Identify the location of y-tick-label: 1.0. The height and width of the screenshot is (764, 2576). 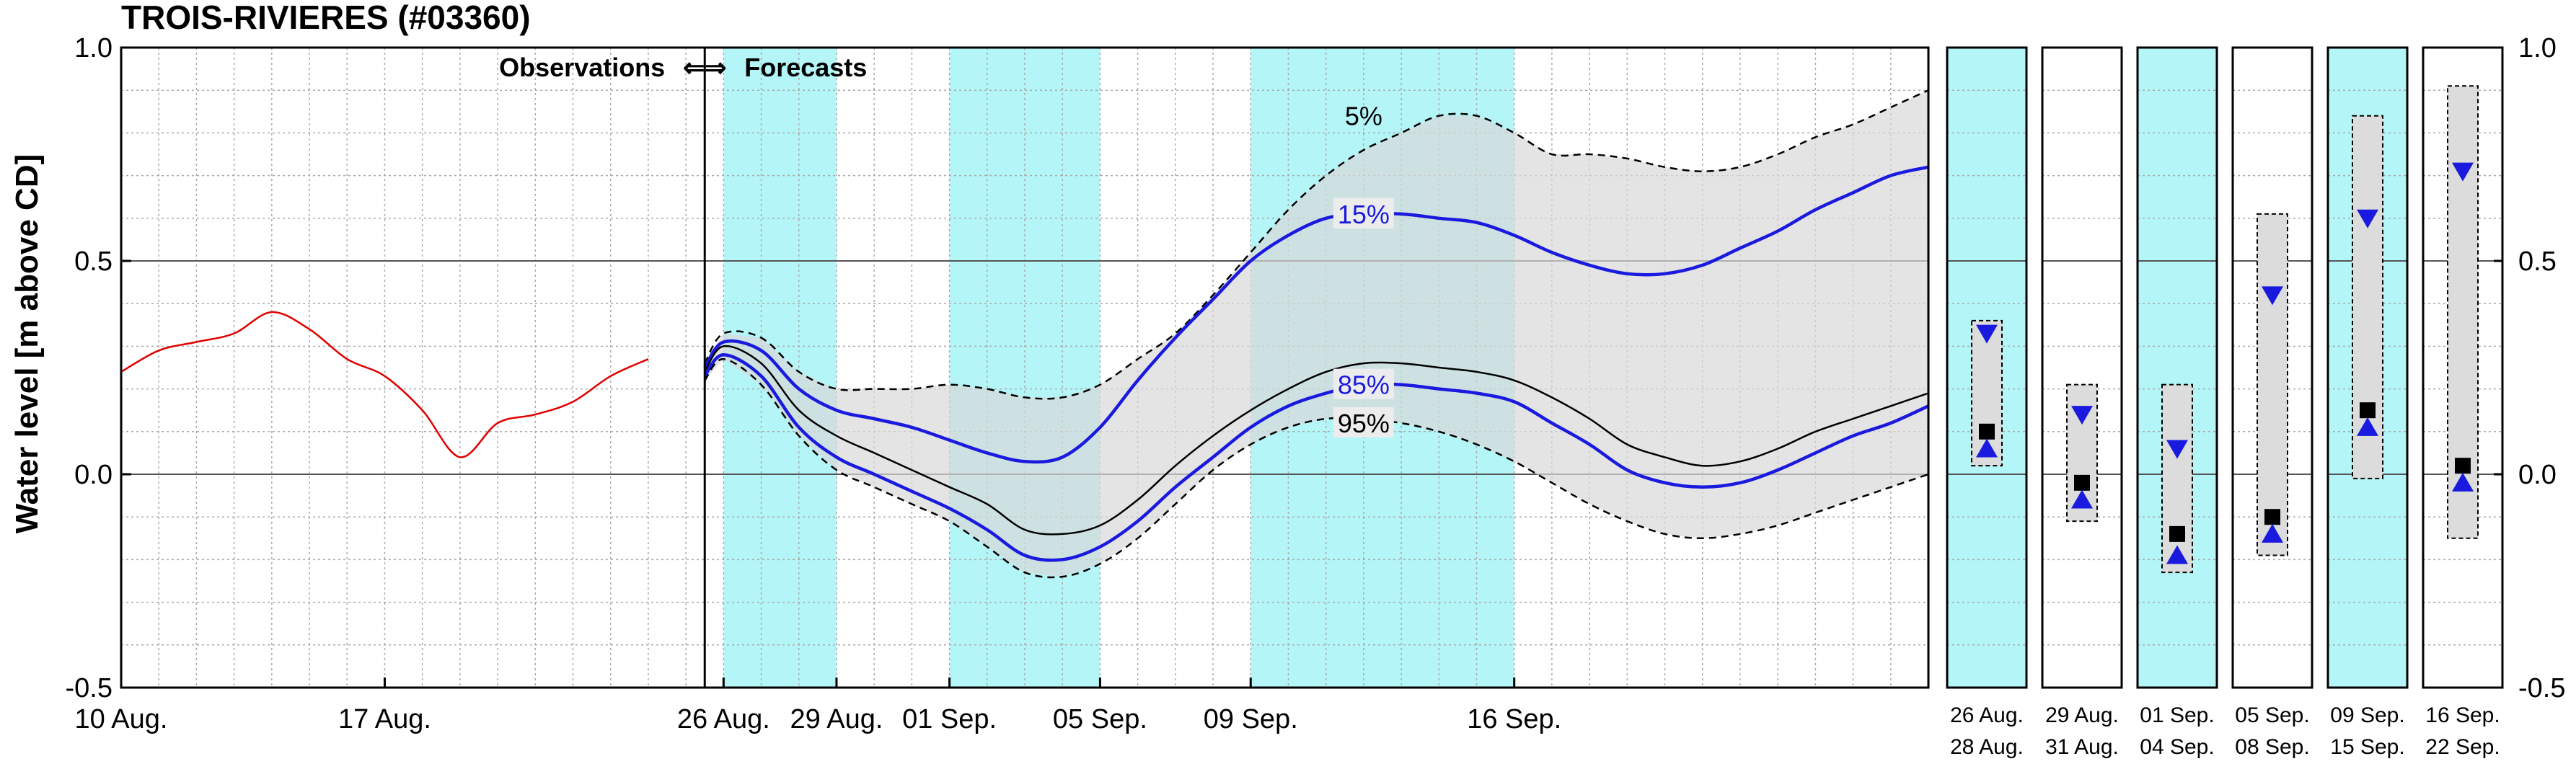
(93, 48).